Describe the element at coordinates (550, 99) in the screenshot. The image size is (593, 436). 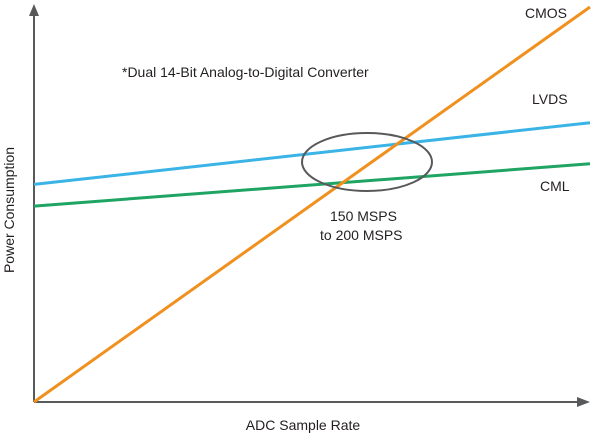
I see `series-label-lvds: LVDS` at that location.